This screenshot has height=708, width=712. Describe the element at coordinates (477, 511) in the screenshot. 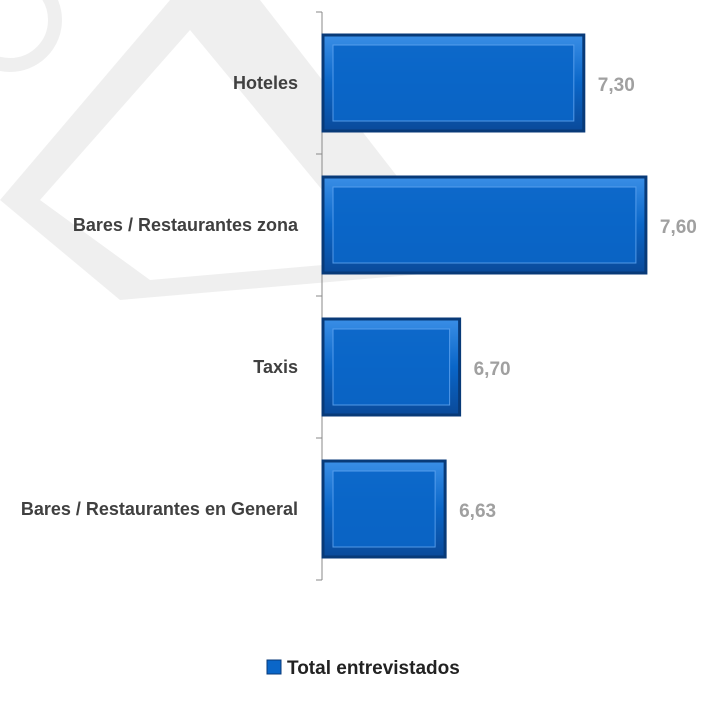

I see `value-label: 6,63` at that location.